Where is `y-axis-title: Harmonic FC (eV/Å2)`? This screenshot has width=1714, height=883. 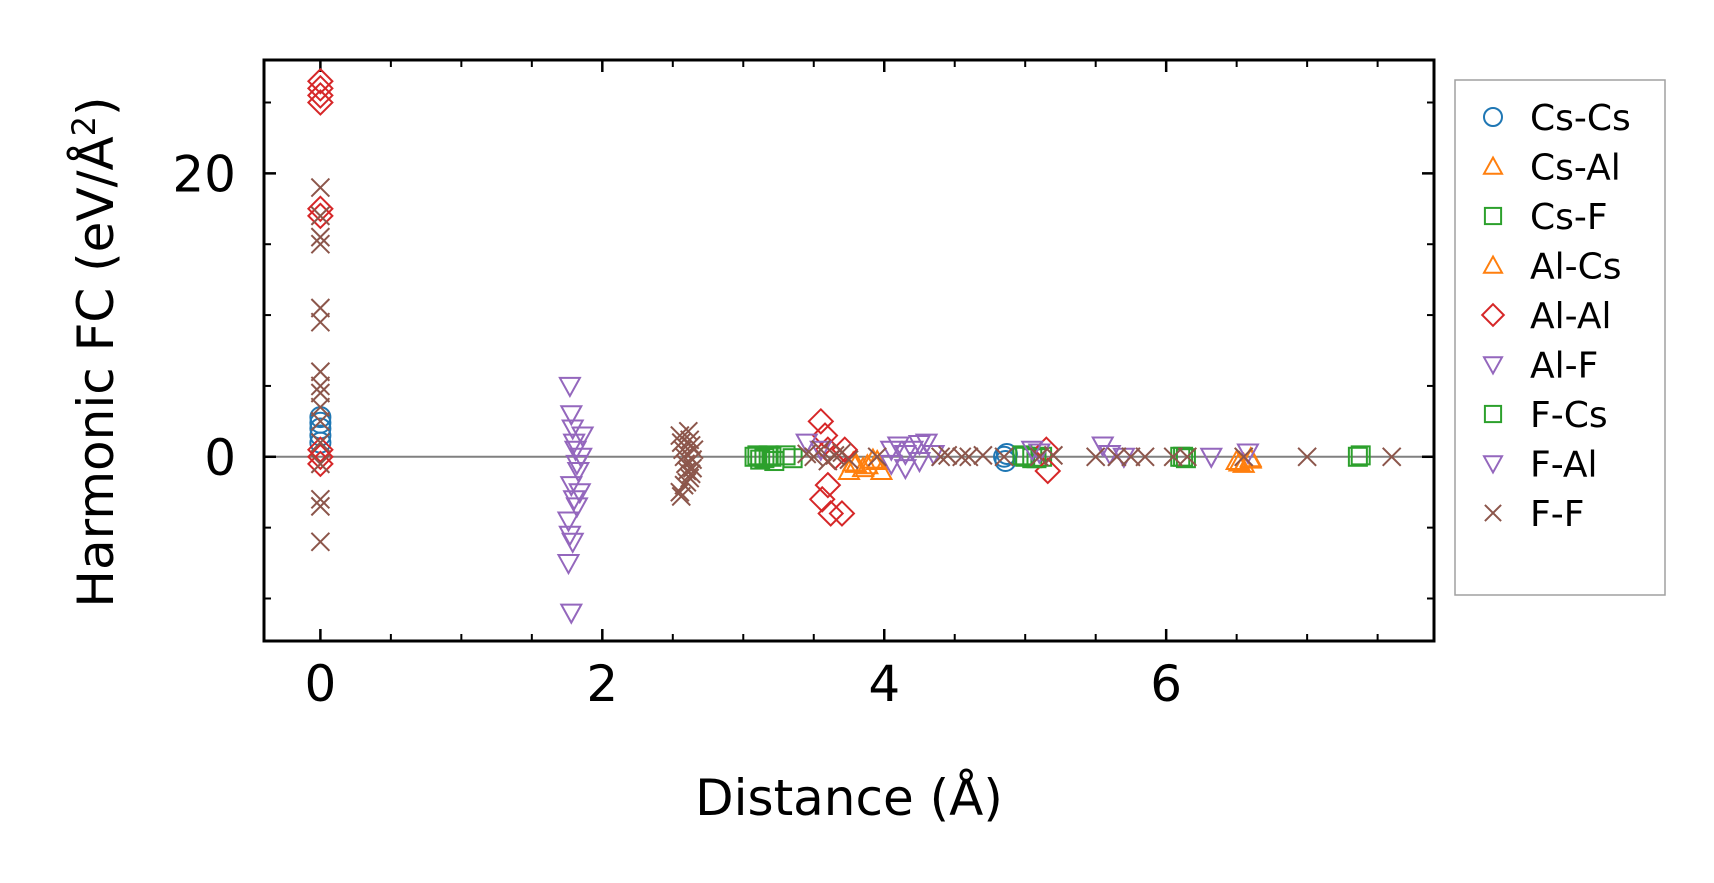 y-axis-title: Harmonic FC (eV/Å2) is located at coordinates (95, 351).